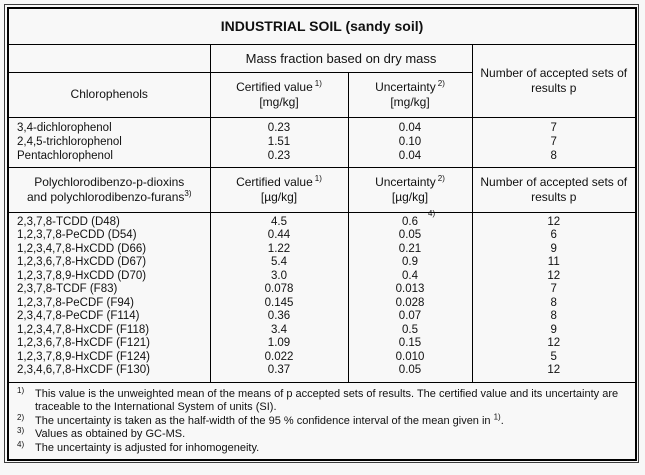 This screenshot has width=645, height=475. I want to click on title-row: INDUSTRIAL SOIL (sandy soil), so click(322, 26).